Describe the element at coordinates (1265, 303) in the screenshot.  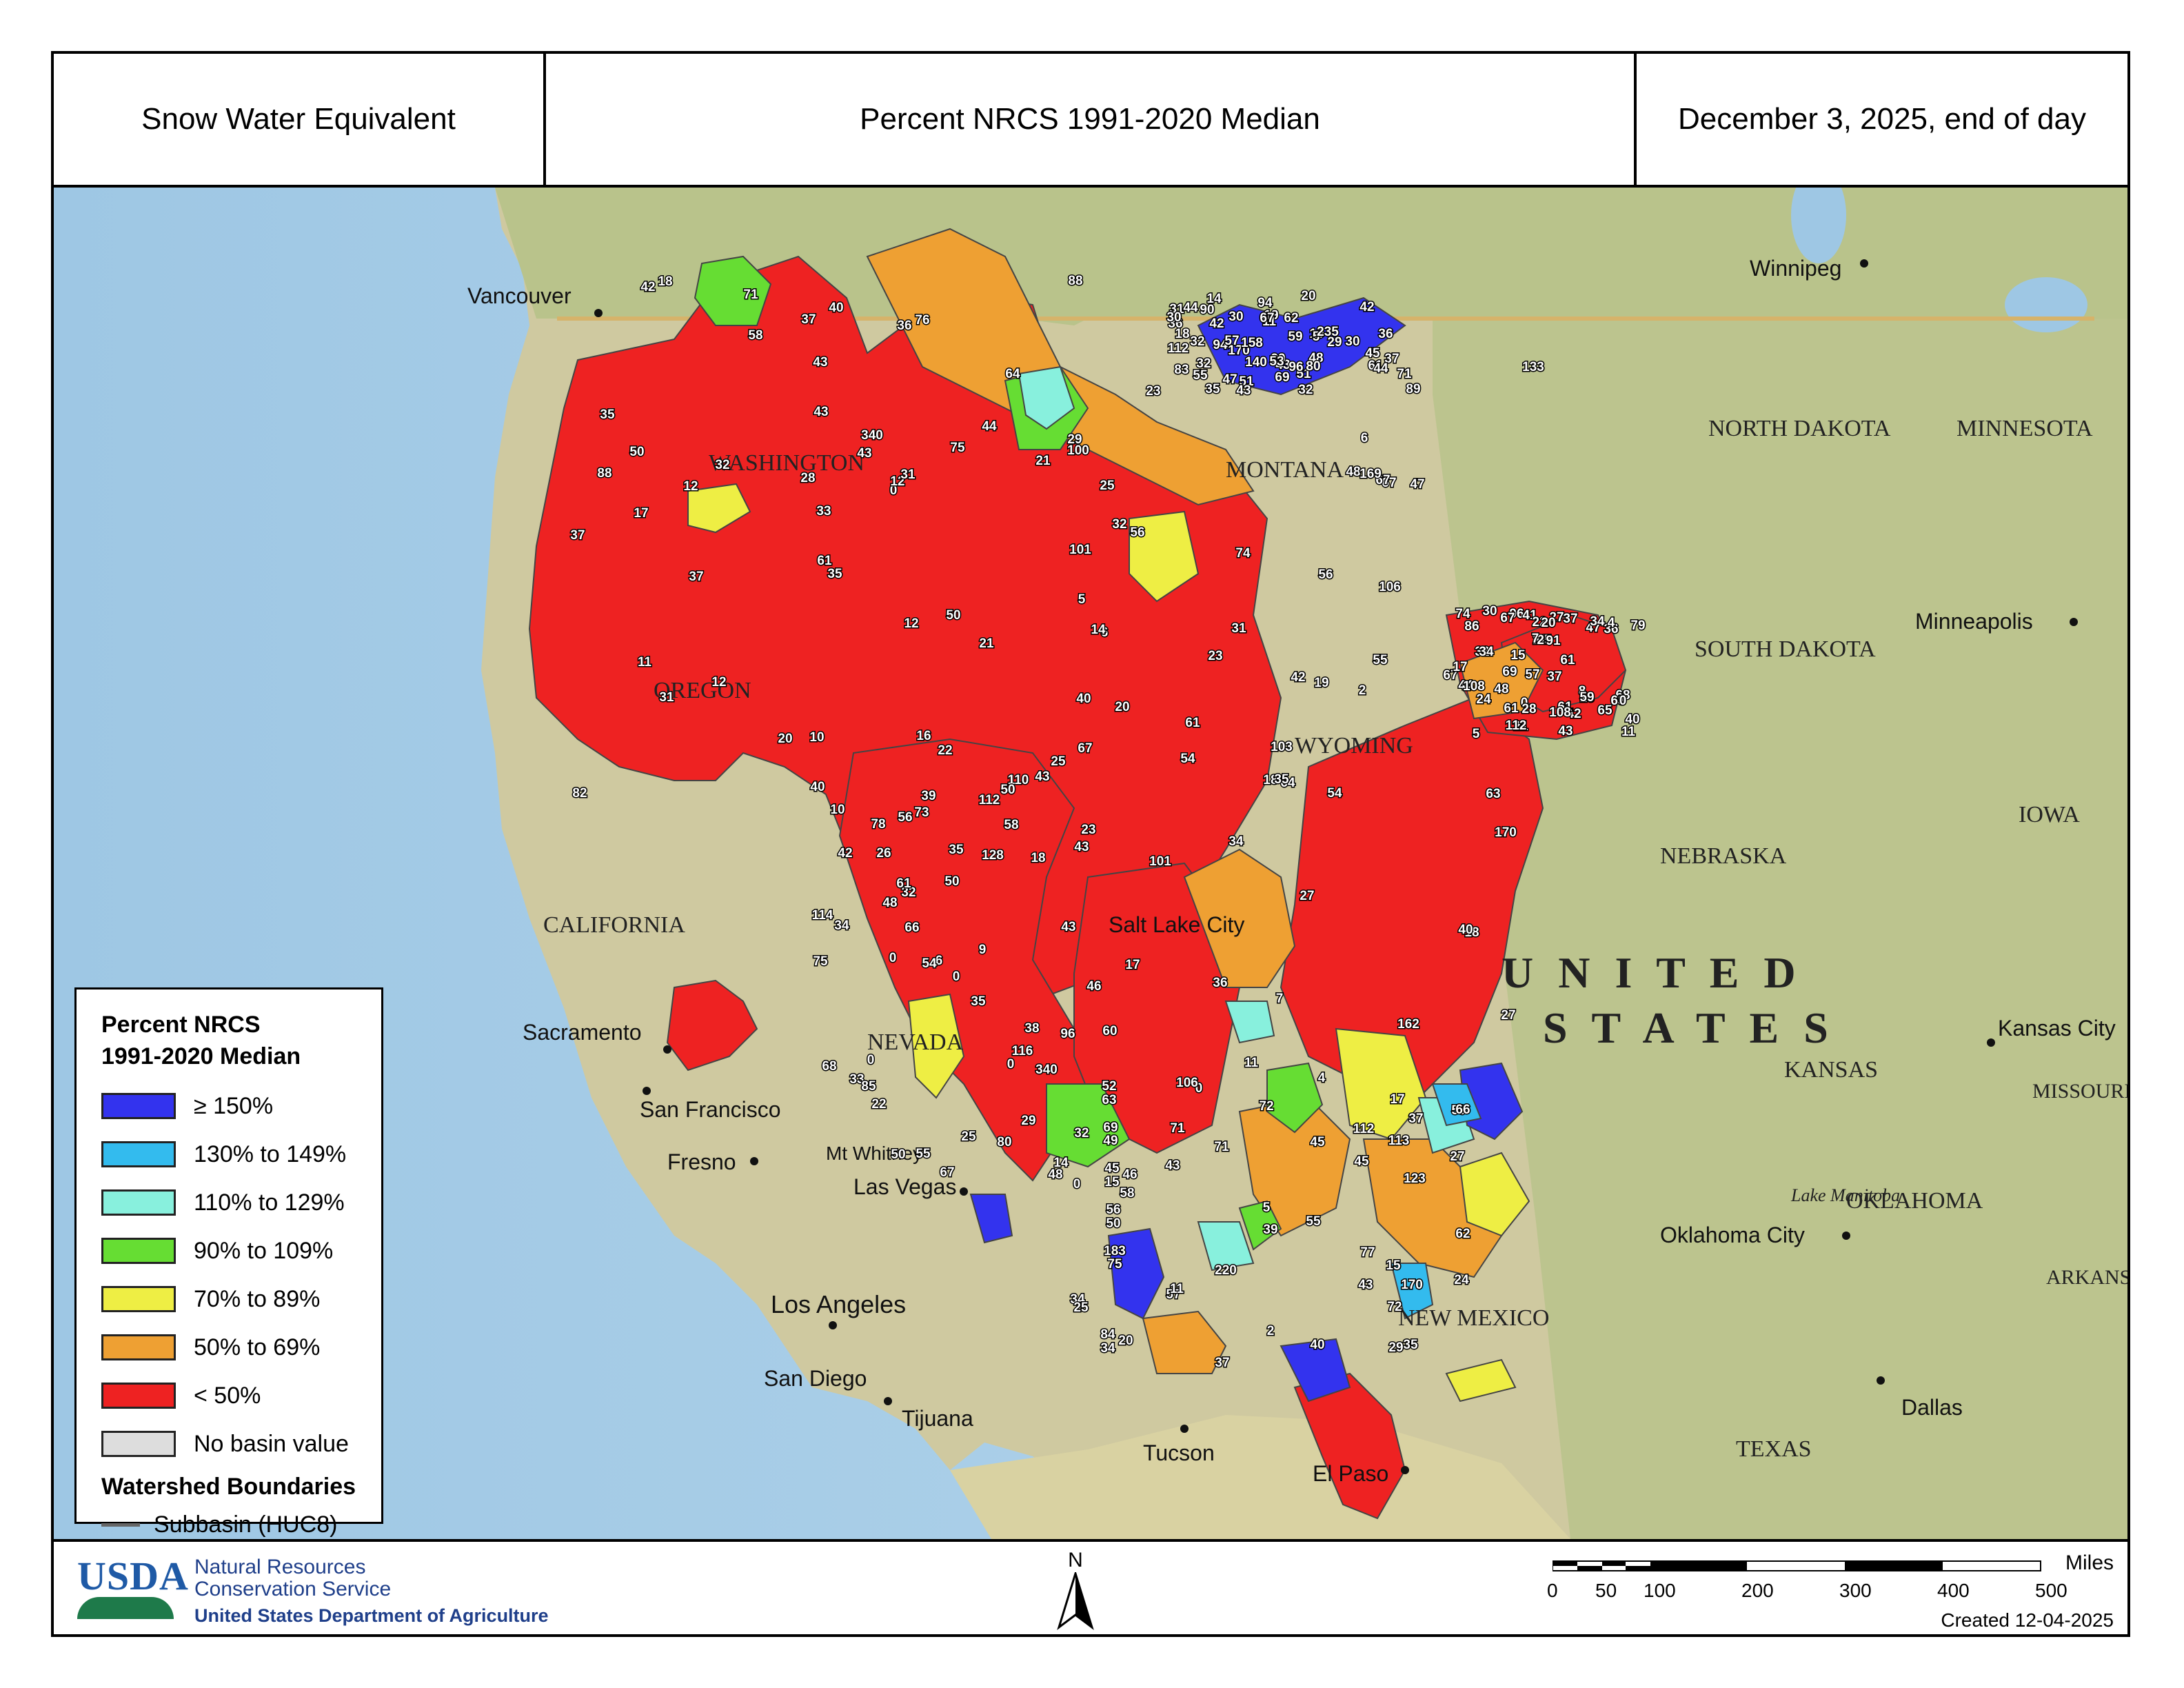
I see `basin-value: 94` at that location.